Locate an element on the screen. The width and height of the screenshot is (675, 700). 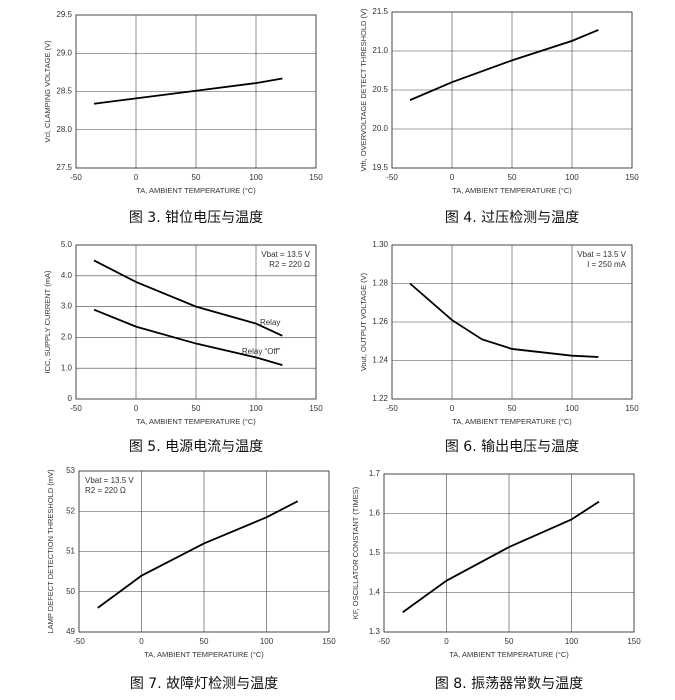
y-tick-label: 21.0 is located at coordinates (380, 50).